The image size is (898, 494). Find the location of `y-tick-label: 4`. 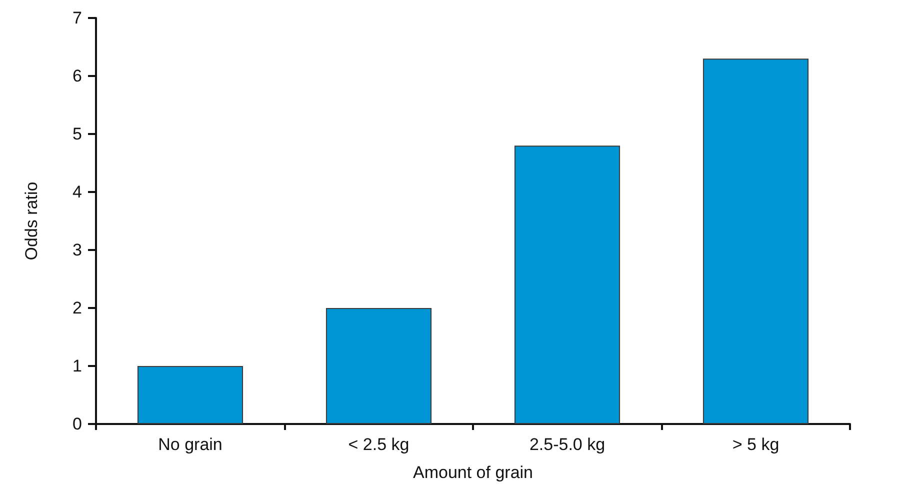

y-tick-label: 4 is located at coordinates (77, 192).